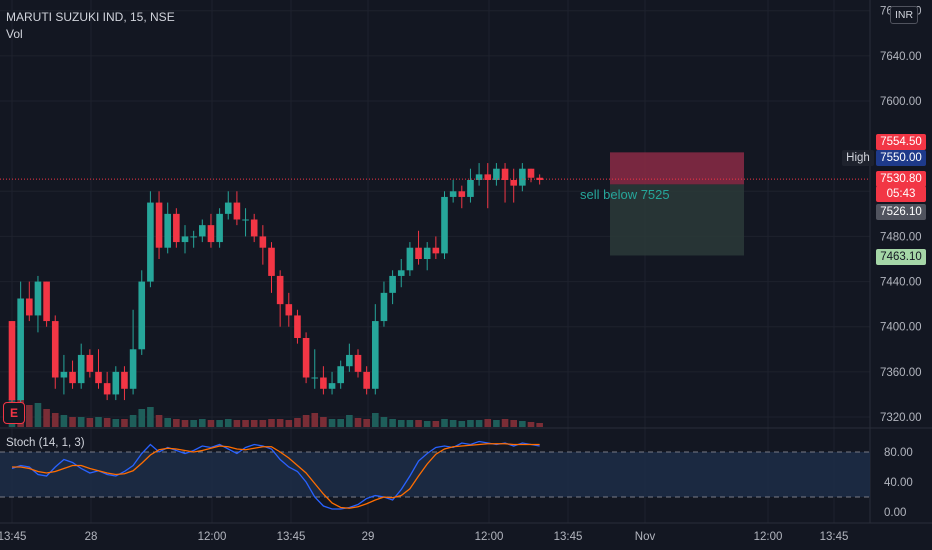  What do you see at coordinates (276, 476) in the screenshot?
I see `stoch-d-line` at bounding box center [276, 476].